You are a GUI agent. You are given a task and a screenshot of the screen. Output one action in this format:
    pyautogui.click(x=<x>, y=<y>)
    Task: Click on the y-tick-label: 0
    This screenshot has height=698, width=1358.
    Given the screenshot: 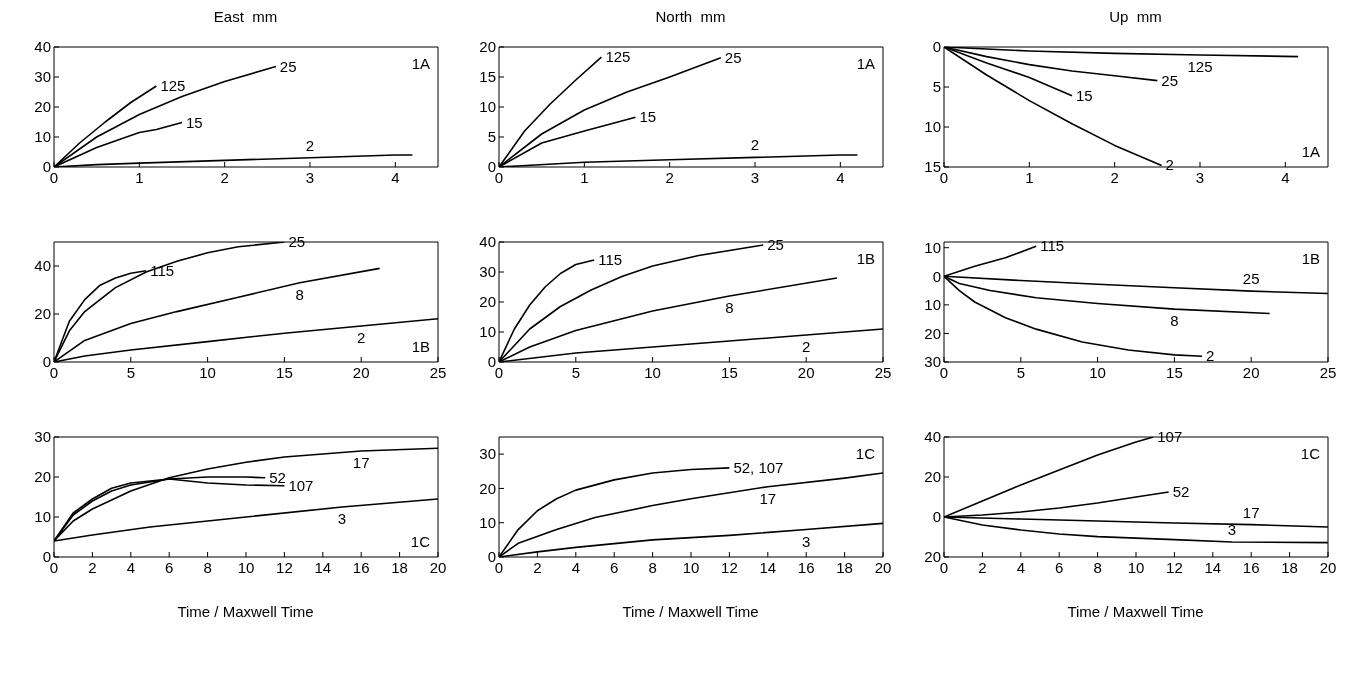 What is the action you would take?
    pyautogui.click(x=936, y=517)
    